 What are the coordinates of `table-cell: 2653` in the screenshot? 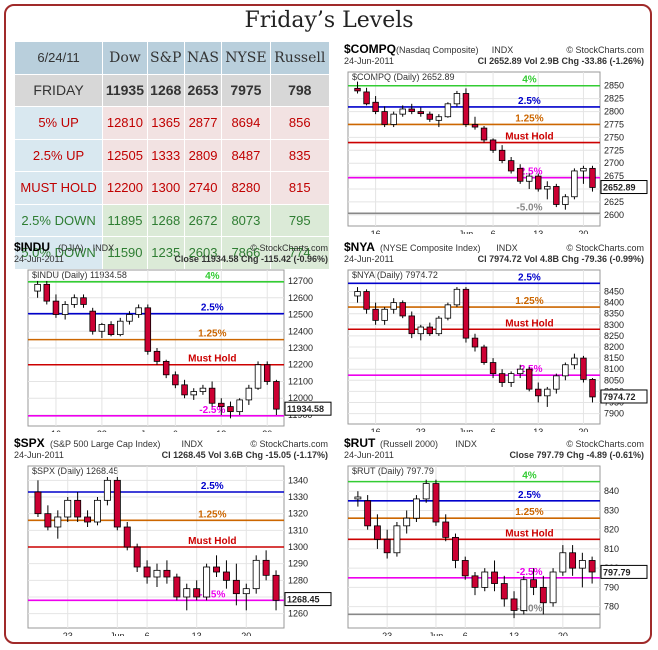 It's located at (203, 90).